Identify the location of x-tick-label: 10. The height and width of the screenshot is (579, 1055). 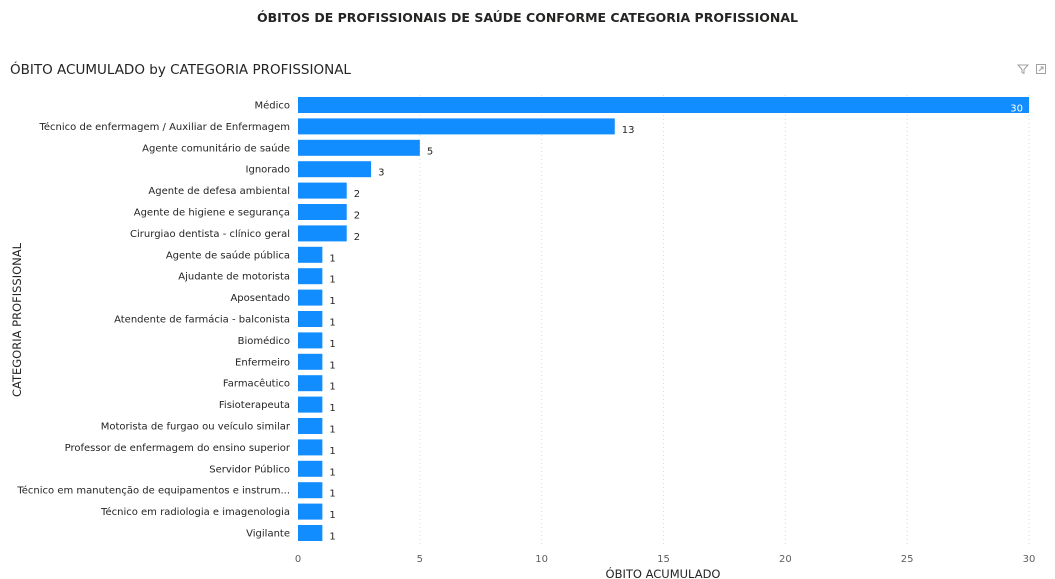
(541, 559).